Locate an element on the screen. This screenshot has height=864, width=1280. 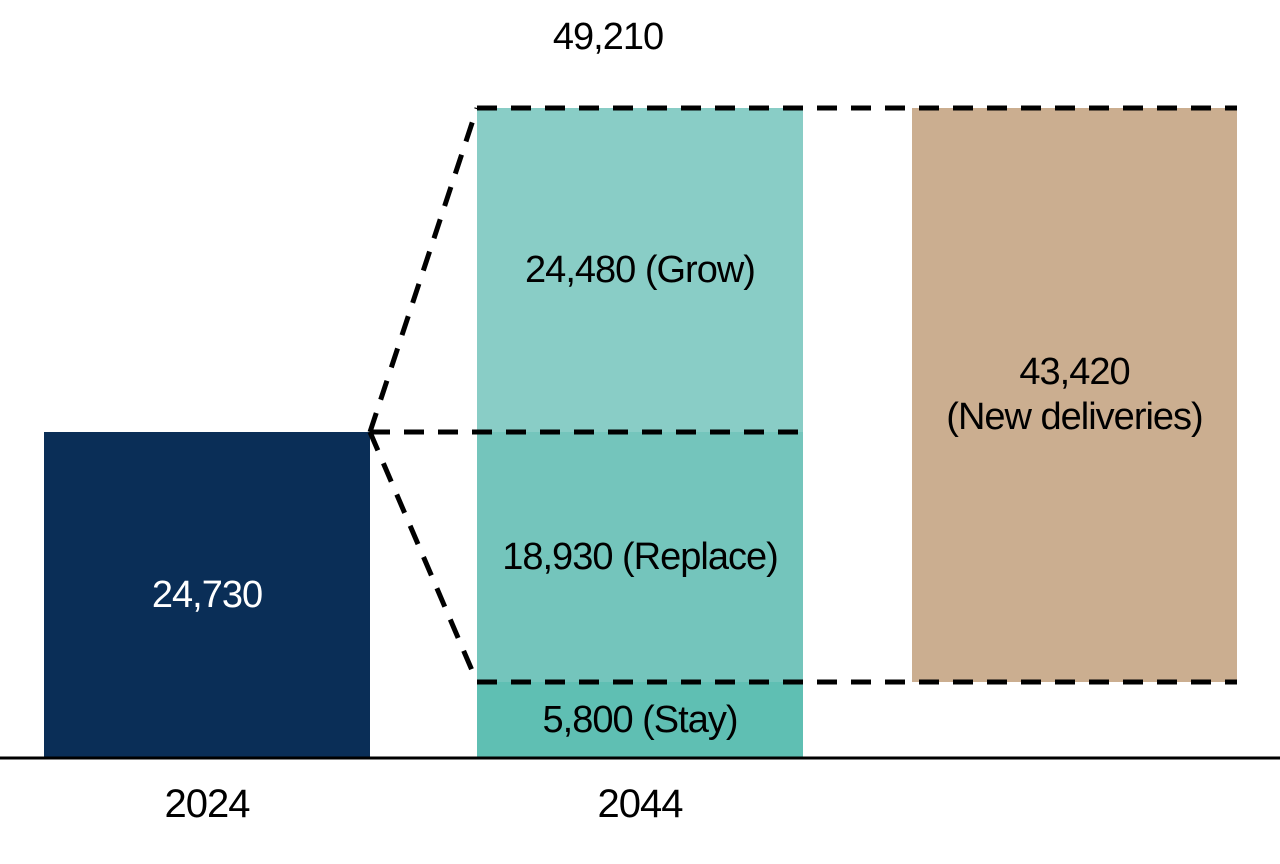
new-deliveries-name-label: (New deliveries) is located at coordinates (1074, 417).